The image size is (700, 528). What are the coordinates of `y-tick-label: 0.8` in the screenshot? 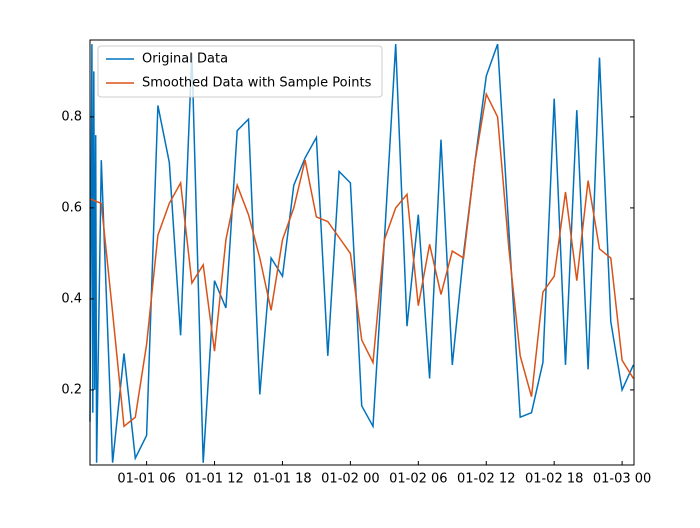 It's located at (71, 116).